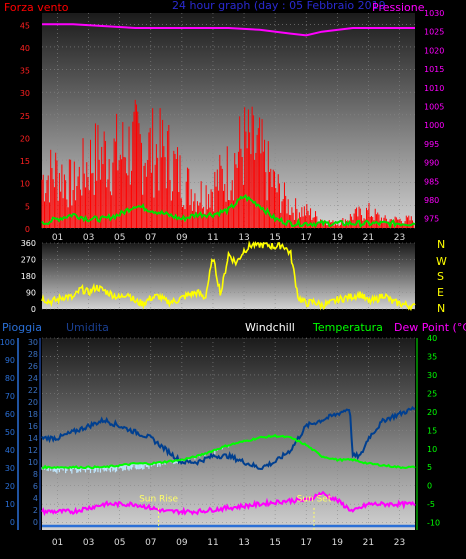 Image resolution: width=466 pixels, height=559 pixels. What do you see at coordinates (35, 510) in the screenshot?
I see `humidity-tick-label: 2` at bounding box center [35, 510].